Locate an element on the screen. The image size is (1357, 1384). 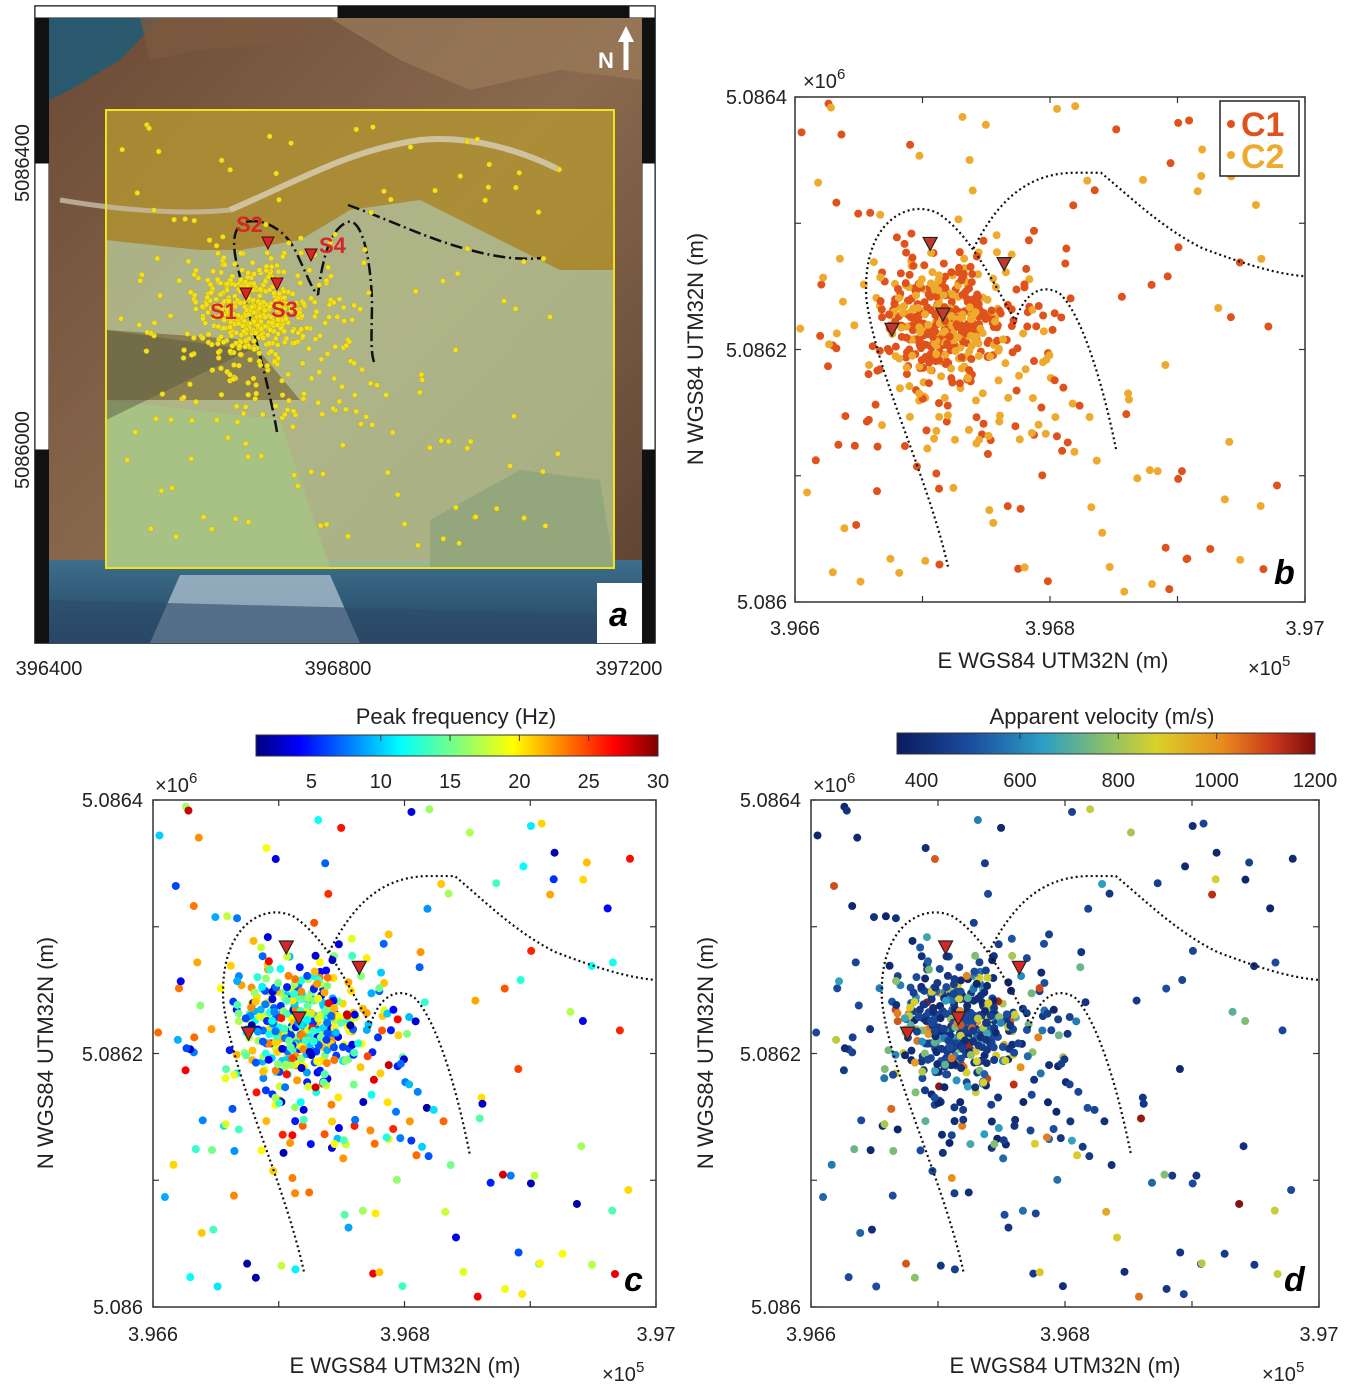
panel-b-ytick: 5.0862 is located at coordinates (756, 351).